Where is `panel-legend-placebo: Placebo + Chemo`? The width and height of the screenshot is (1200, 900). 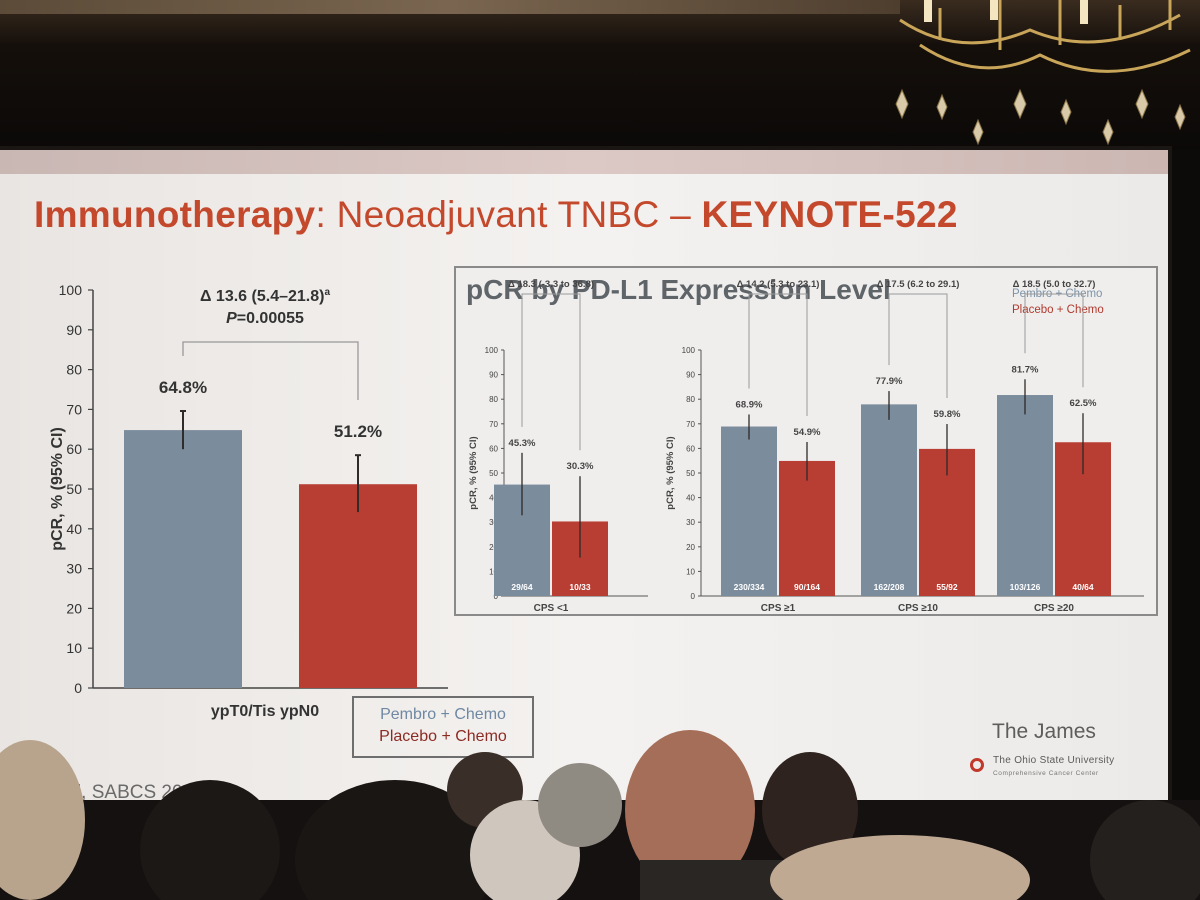 panel-legend-placebo: Placebo + Chemo is located at coordinates (1058, 310).